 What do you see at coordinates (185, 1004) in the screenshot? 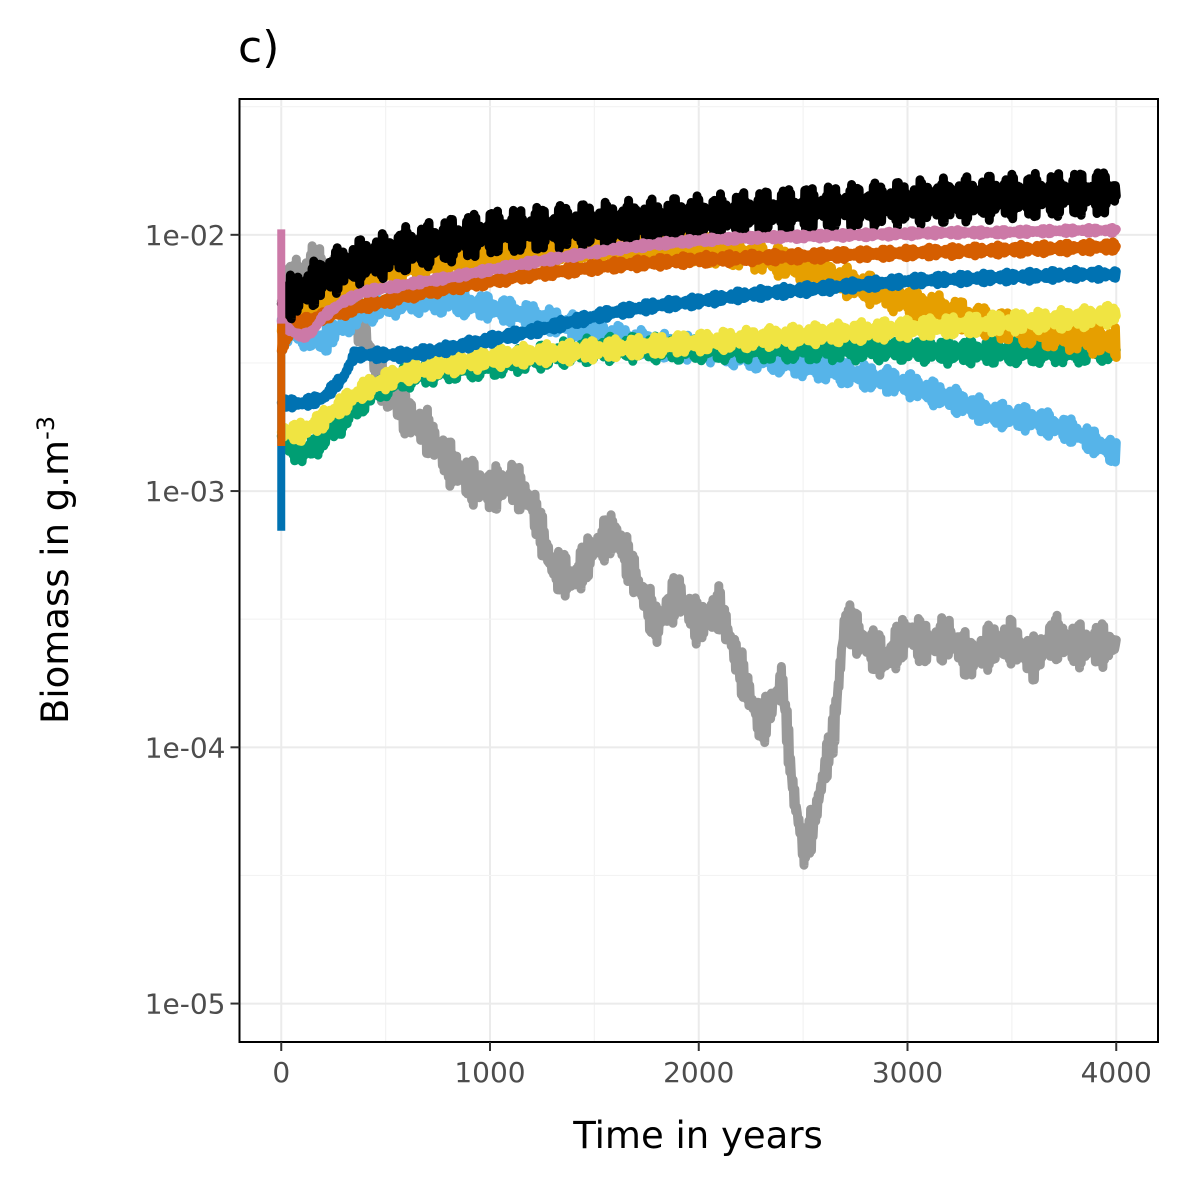
I see `y-tick-label: 1e-05` at bounding box center [185, 1004].